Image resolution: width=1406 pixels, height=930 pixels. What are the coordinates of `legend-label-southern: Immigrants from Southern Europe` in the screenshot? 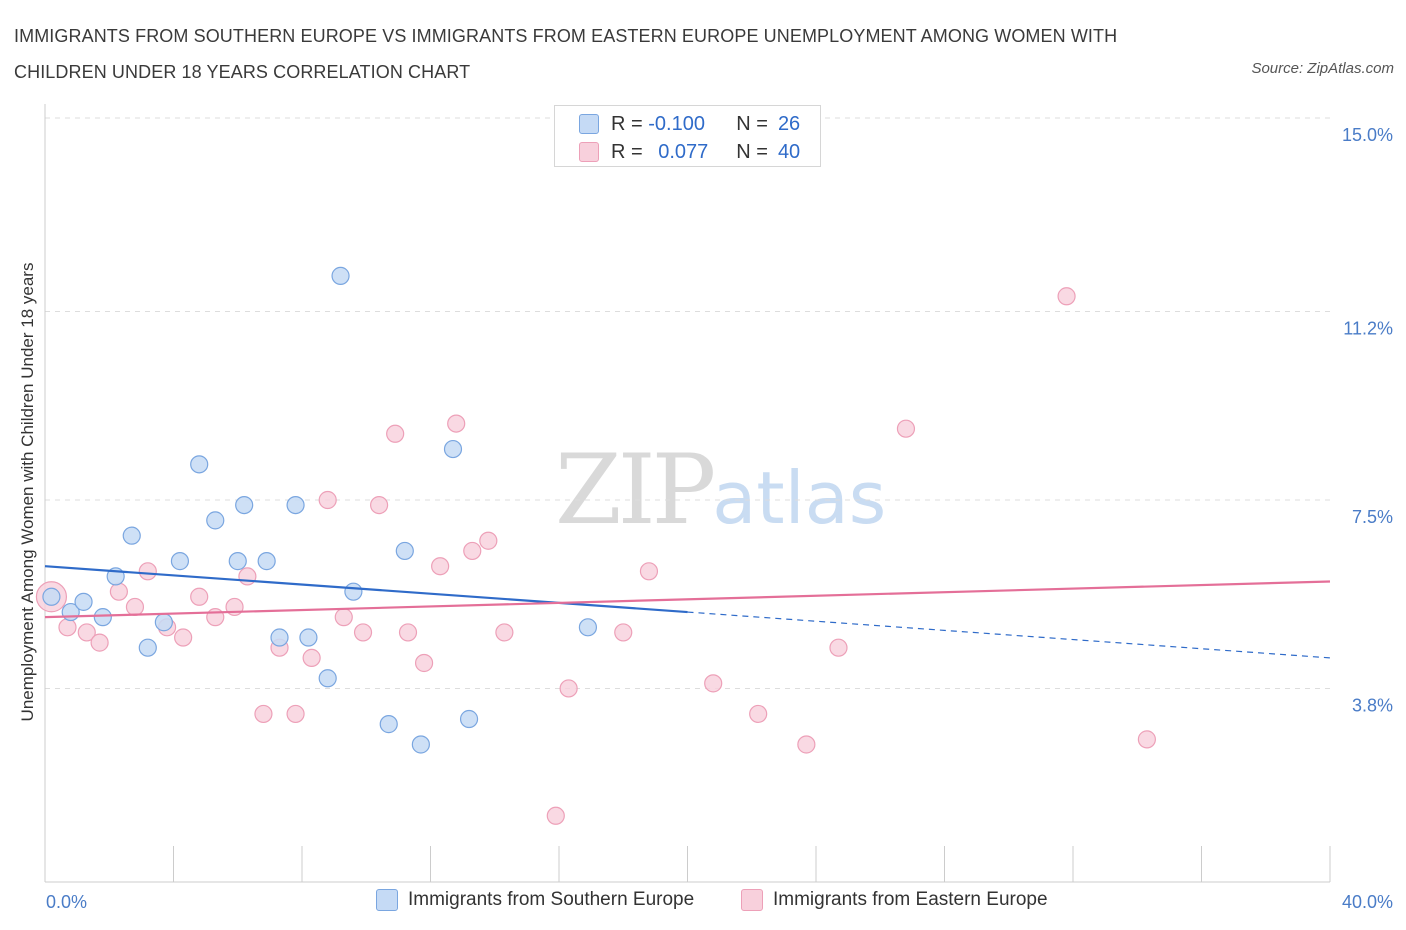 It's located at (551, 899).